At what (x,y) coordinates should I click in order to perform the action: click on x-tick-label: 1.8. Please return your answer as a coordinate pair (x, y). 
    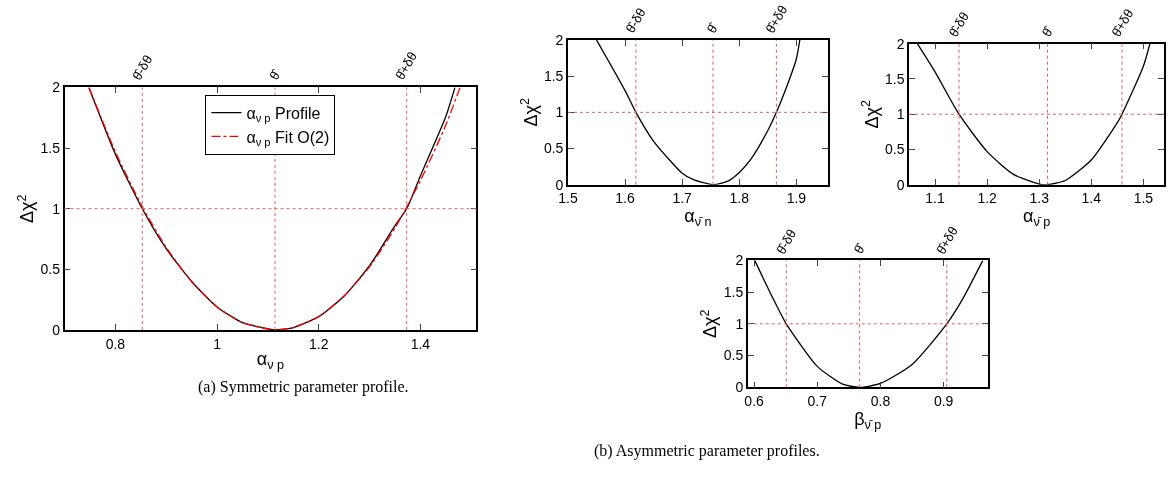
    Looking at the image, I should click on (739, 198).